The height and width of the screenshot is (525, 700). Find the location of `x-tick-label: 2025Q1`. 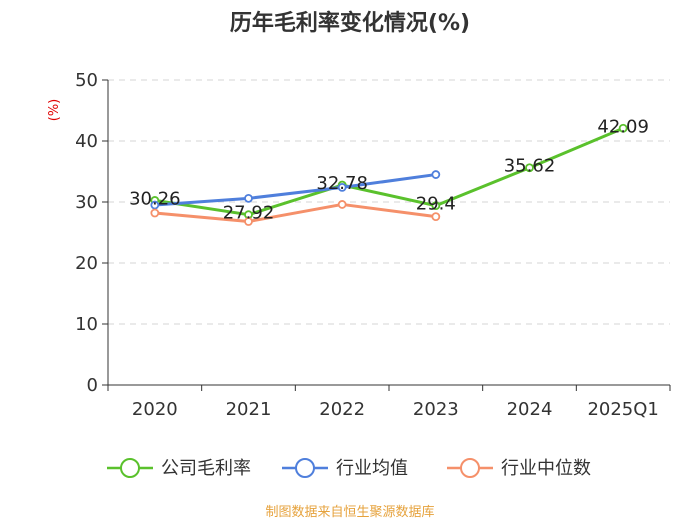

x-tick-label: 2025Q1 is located at coordinates (622, 409).